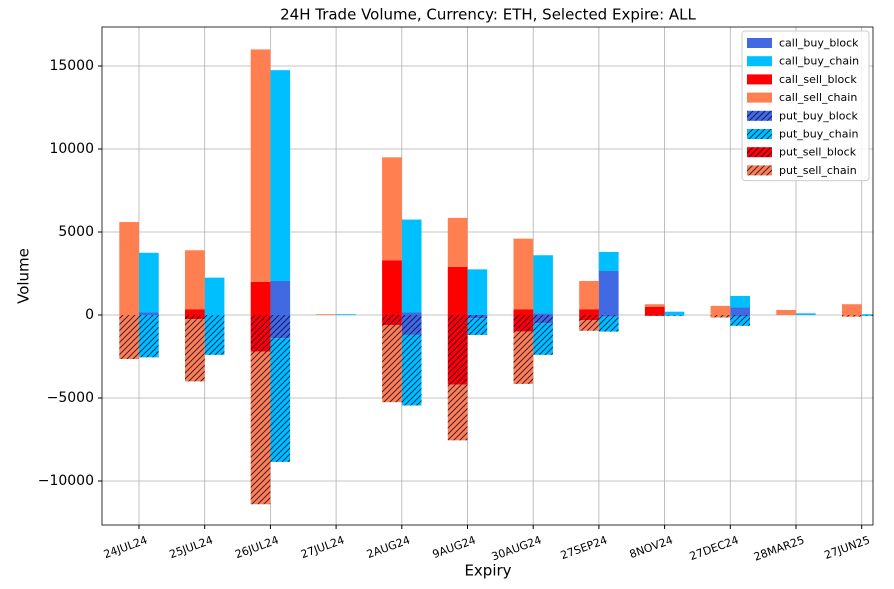  What do you see at coordinates (388, 547) in the screenshot?
I see `x-tick-label: 2AUG24` at bounding box center [388, 547].